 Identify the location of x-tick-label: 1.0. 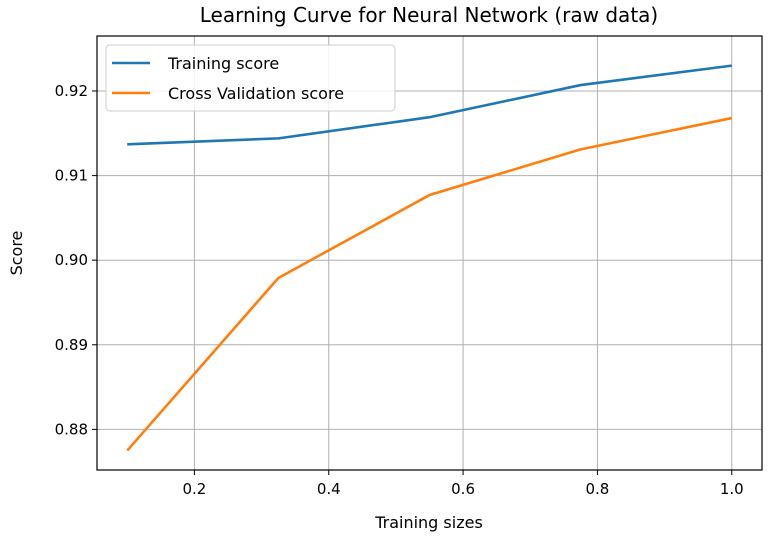
(732, 489).